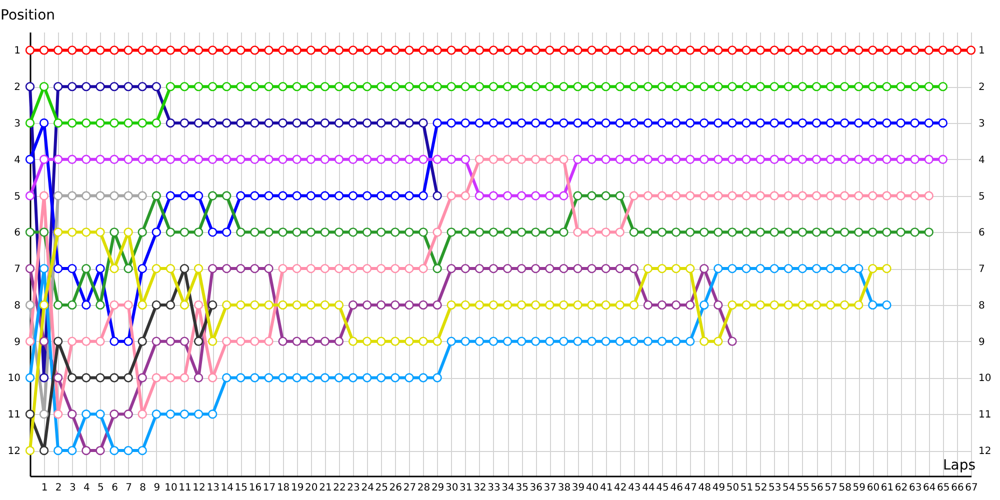 The height and width of the screenshot is (500, 1000). Describe the element at coordinates (199, 488) in the screenshot. I see `x-tick-label: 12` at that location.